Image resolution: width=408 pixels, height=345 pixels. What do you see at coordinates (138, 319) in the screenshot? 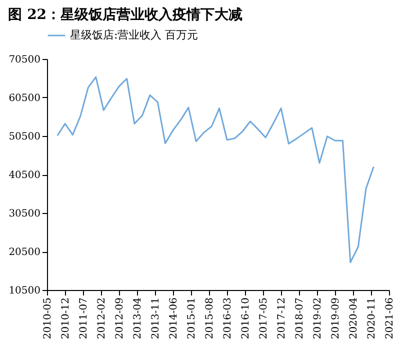
I see `x-tick-label: 2013-04` at bounding box center [138, 319].